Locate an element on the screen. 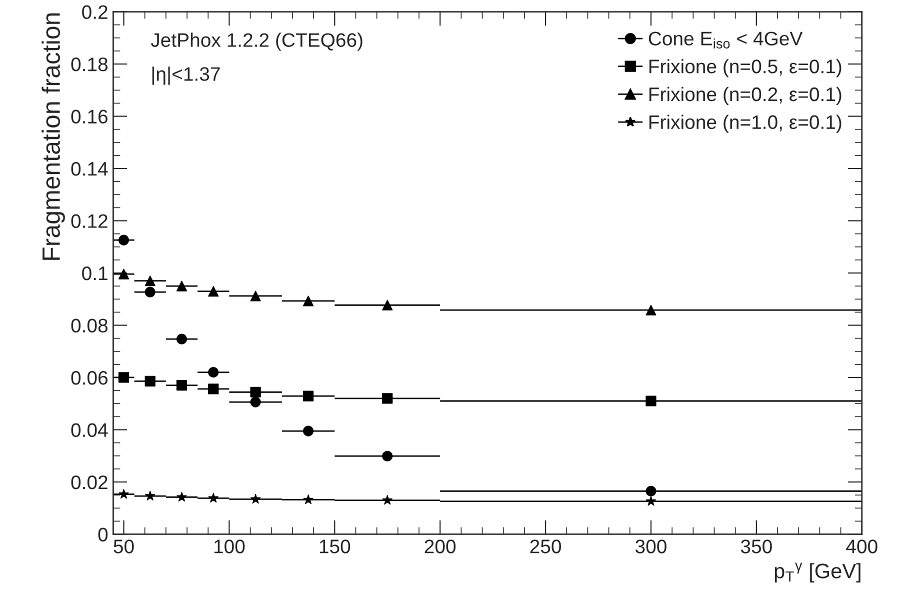 The image size is (913, 589). x-tick-label: 300 is located at coordinates (651, 547).